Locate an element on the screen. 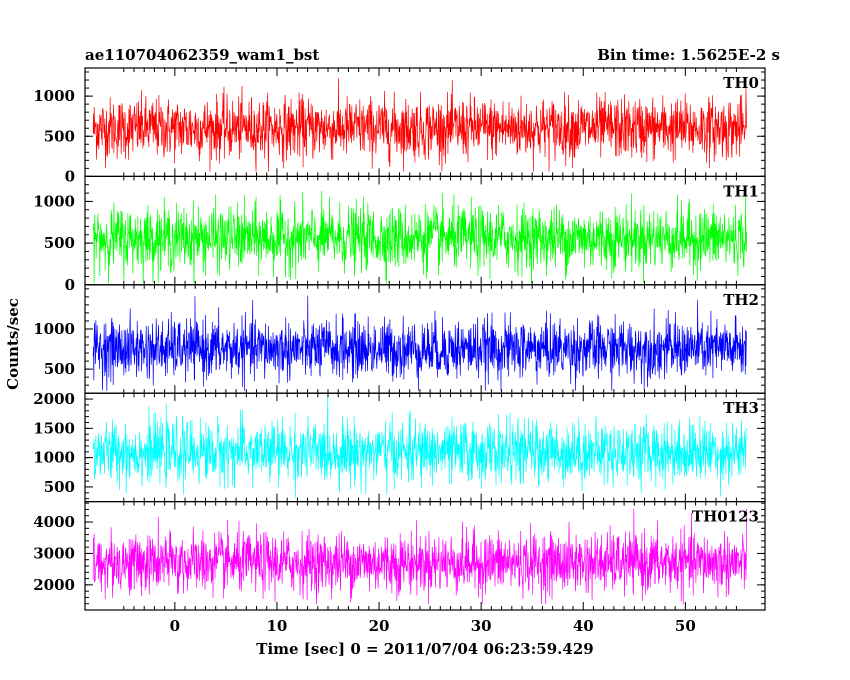  panel-th0123: 2000 3000 4000 TH0123 is located at coordinates (399, 556).